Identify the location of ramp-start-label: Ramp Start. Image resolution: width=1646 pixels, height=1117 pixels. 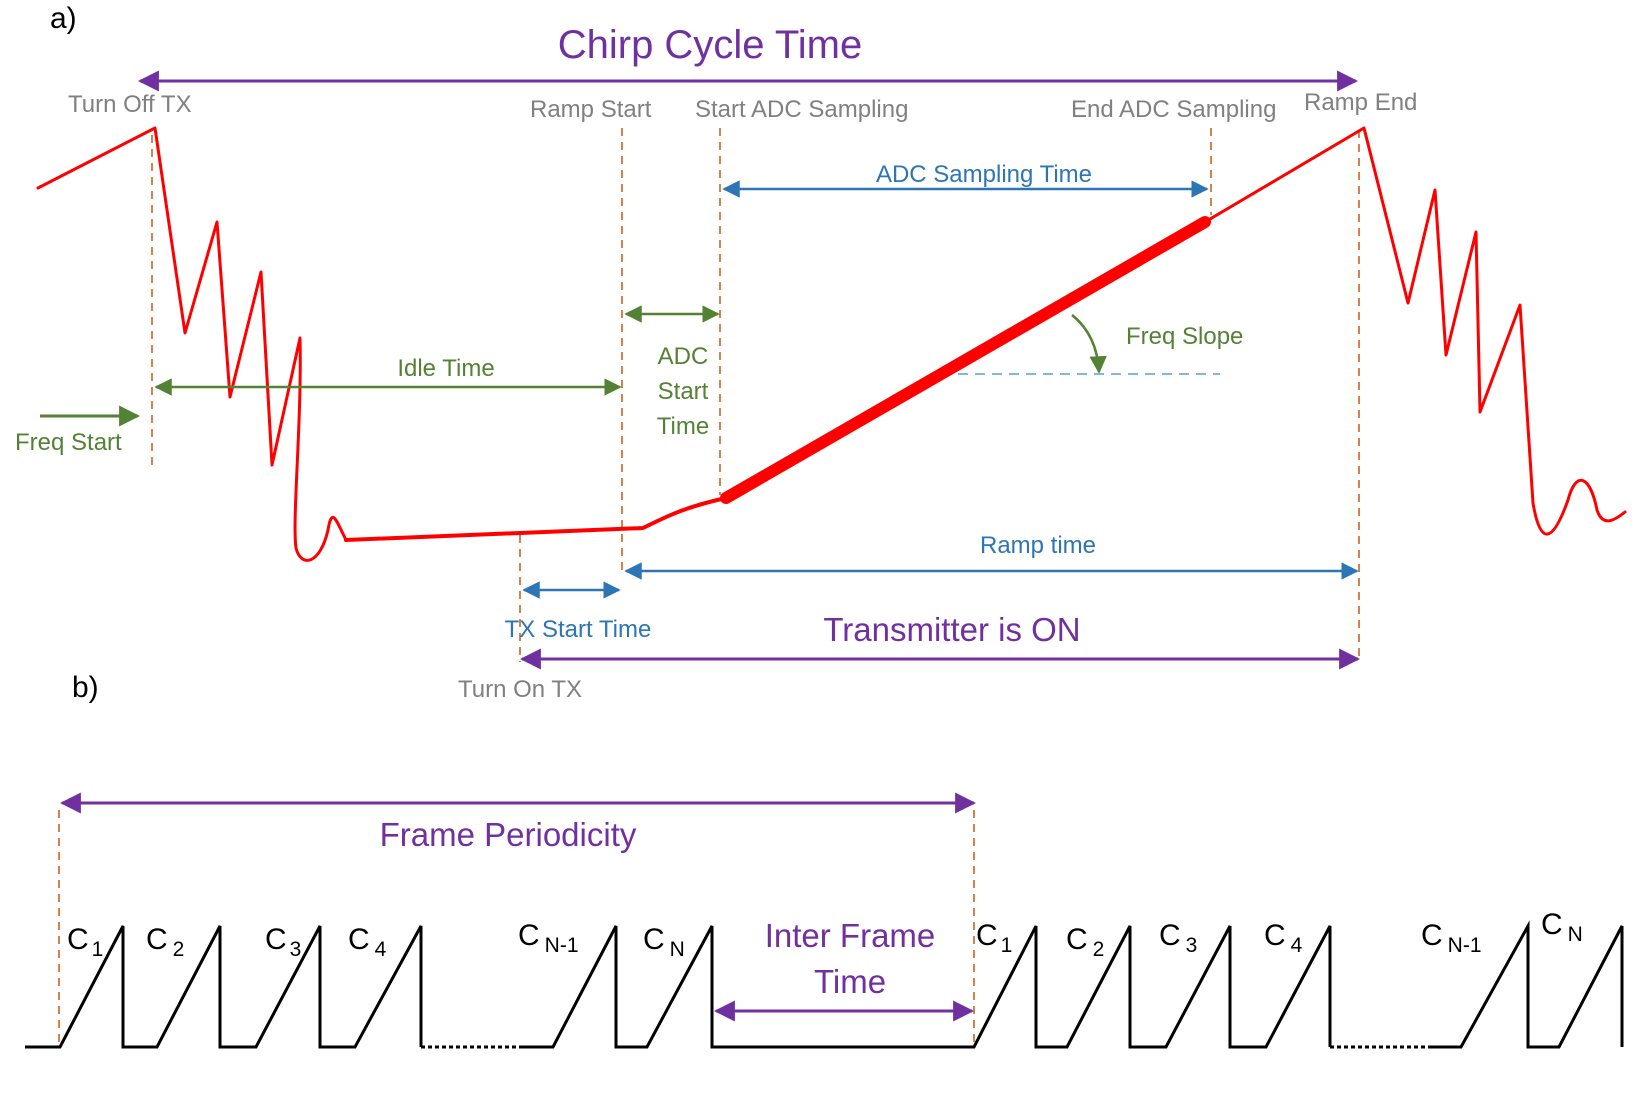
(591, 109).